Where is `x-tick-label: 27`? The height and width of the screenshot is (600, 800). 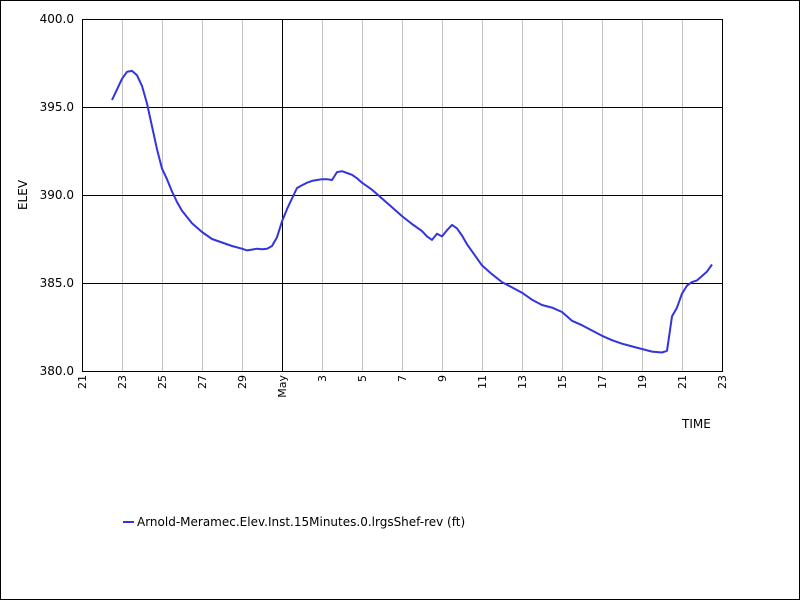 x-tick-label: 27 is located at coordinates (202, 382).